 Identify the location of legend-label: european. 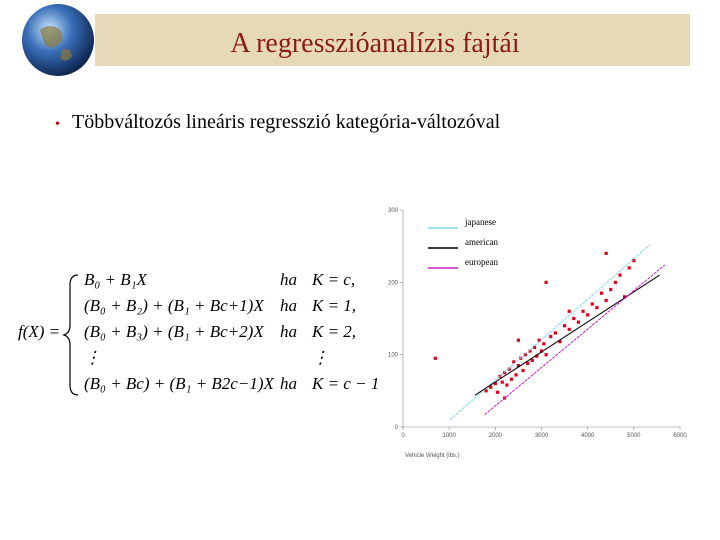
(481, 262).